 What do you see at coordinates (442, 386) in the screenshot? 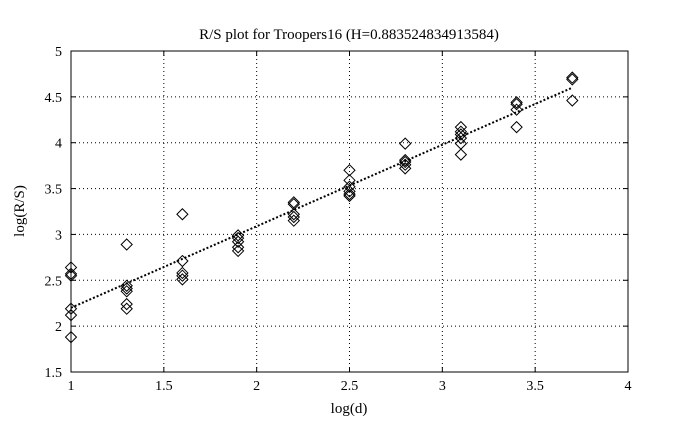
I see `x-tick-label: 3` at bounding box center [442, 386].